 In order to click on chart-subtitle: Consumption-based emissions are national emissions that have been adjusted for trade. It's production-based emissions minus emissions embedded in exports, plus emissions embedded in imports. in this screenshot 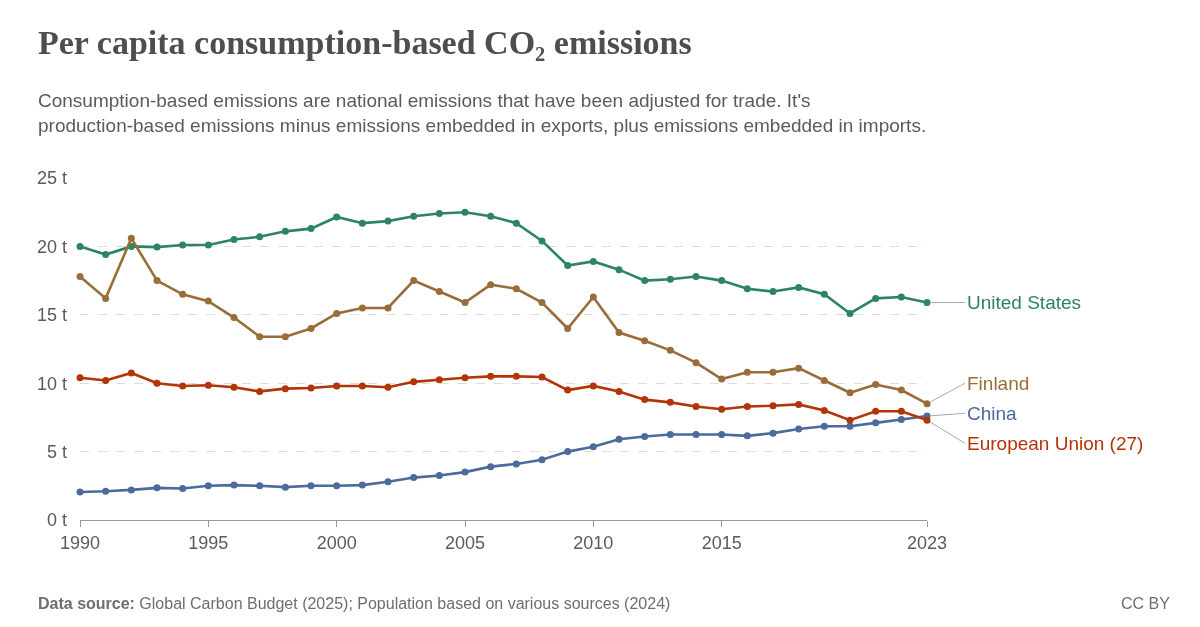, I will do `click(482, 113)`.